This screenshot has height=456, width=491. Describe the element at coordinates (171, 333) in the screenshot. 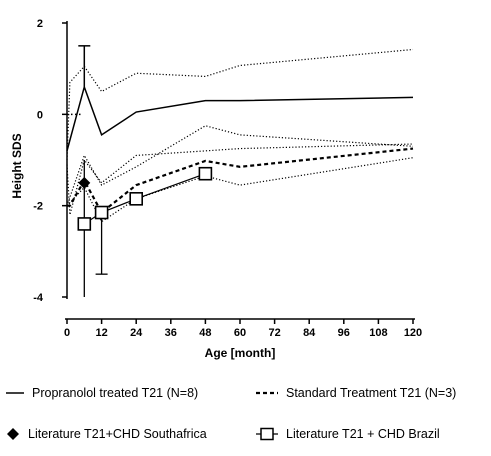

I see `x-tick-label: 36` at that location.